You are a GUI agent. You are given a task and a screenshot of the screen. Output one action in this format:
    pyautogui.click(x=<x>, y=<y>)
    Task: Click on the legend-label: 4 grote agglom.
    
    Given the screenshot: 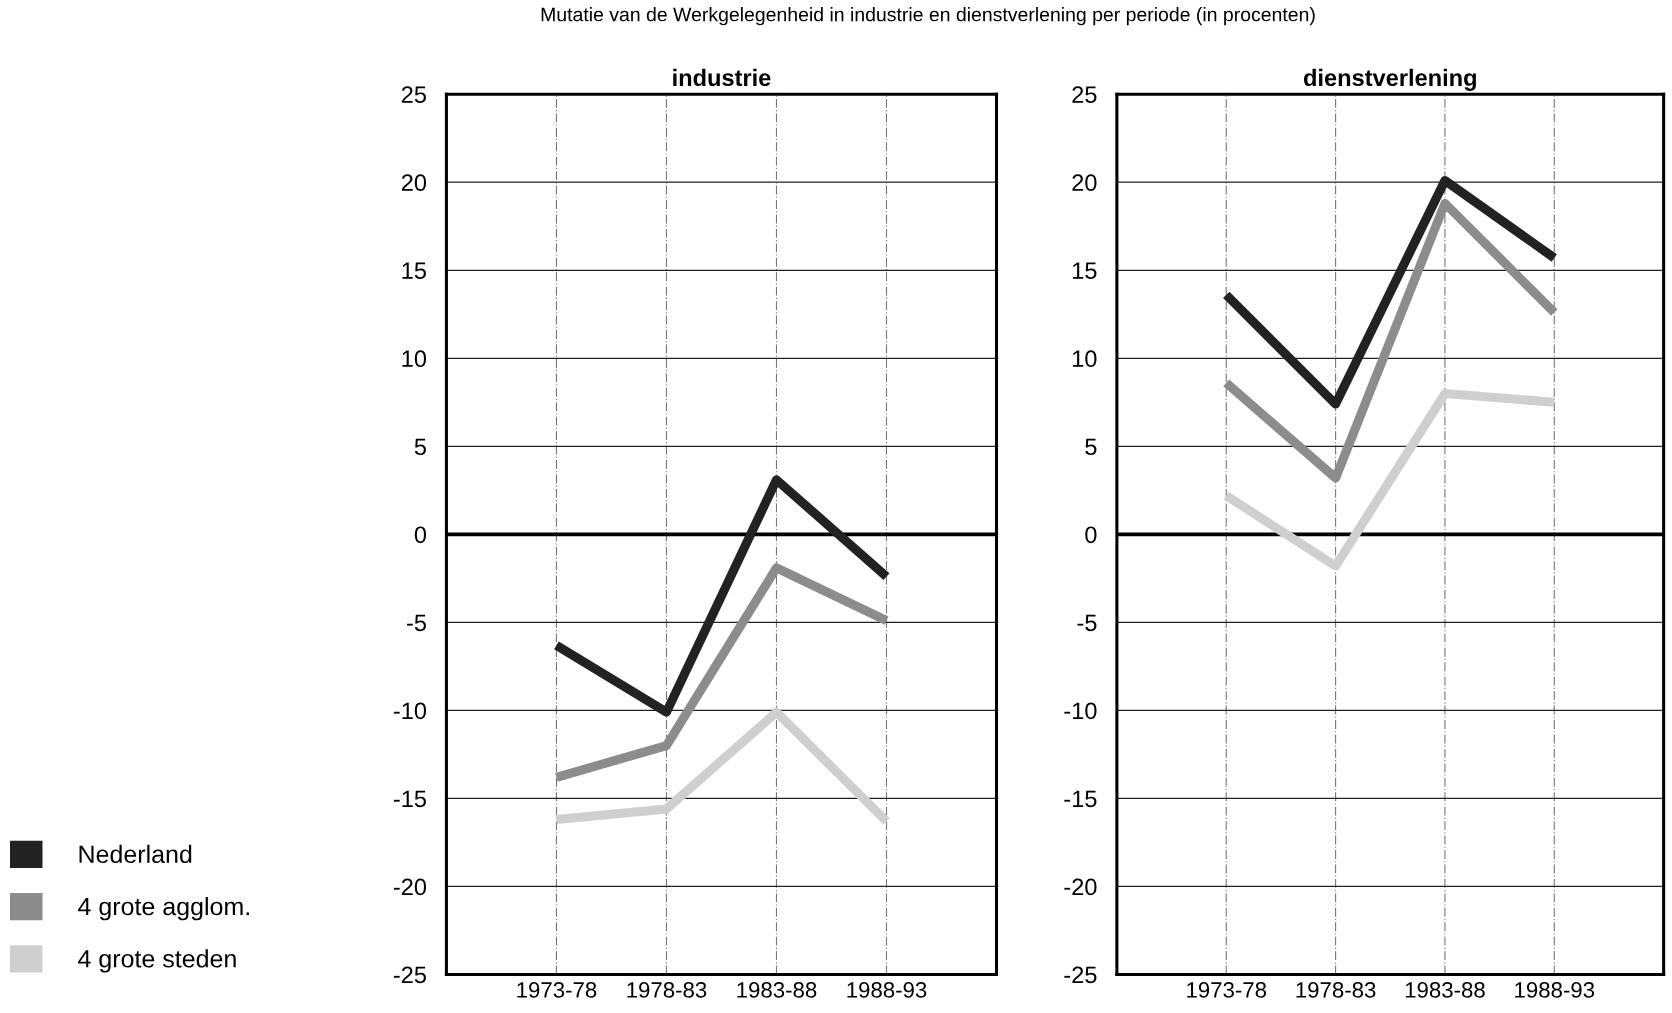 What is the action you would take?
    pyautogui.click(x=163, y=908)
    